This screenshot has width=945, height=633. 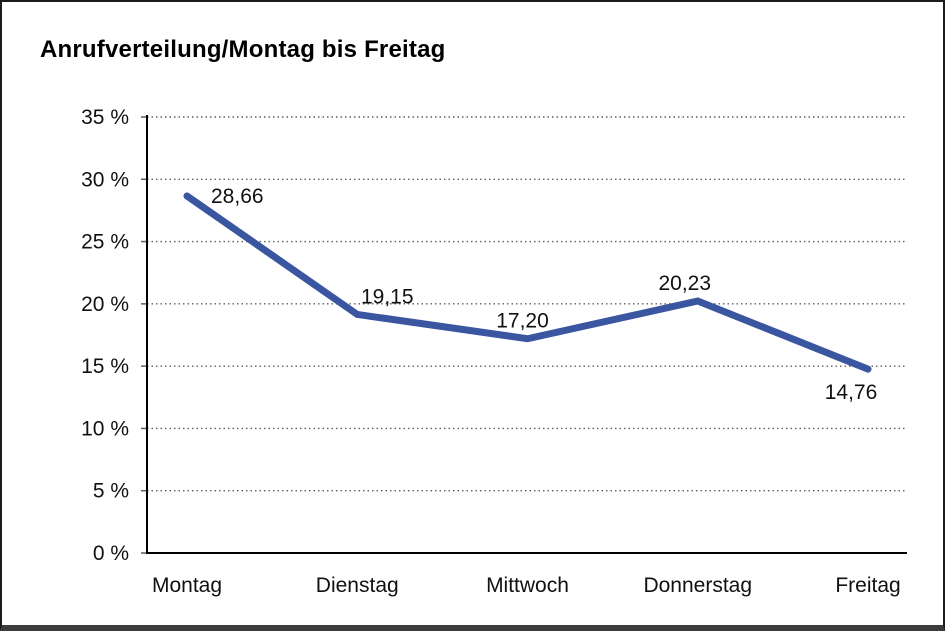 I want to click on y-tick-label: 10 %, so click(x=105, y=428).